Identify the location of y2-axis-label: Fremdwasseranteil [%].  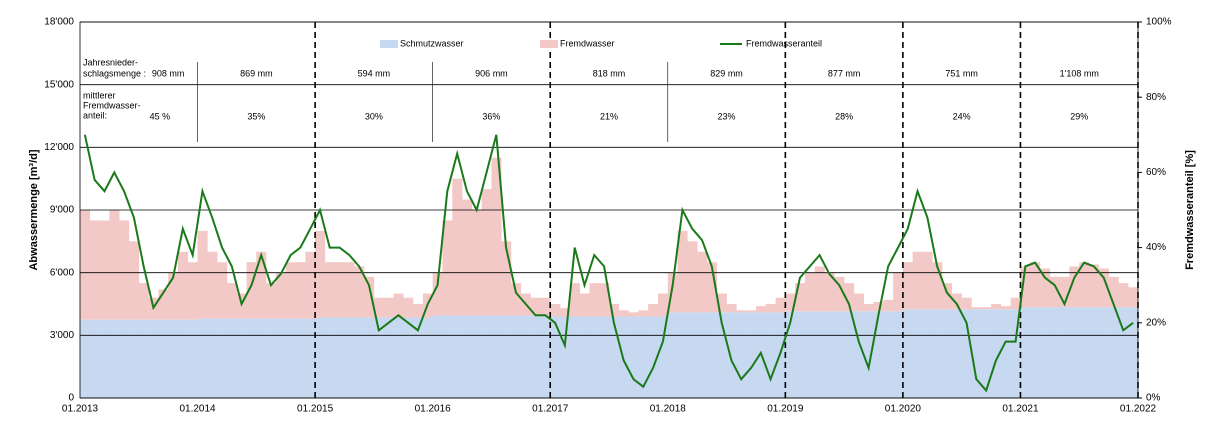
(1190, 210).